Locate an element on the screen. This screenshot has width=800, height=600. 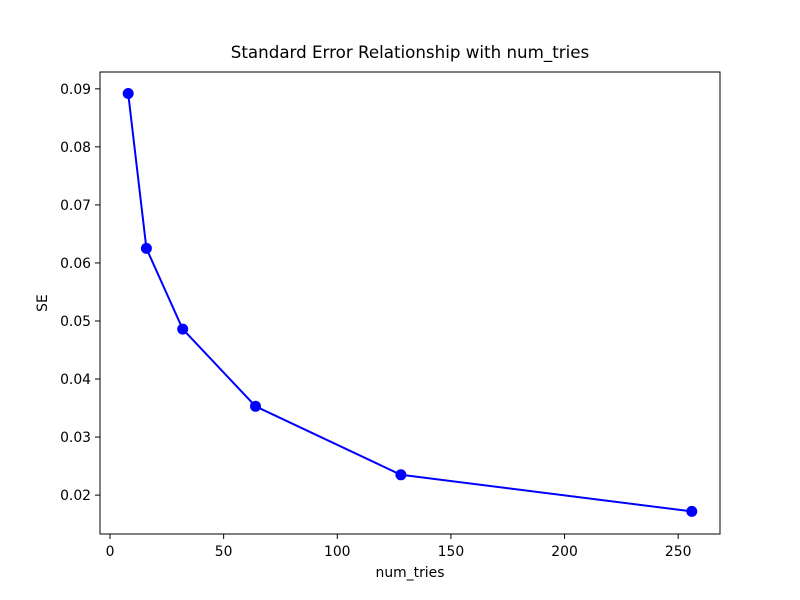
x-axis-ticks: 0 50 100 150 200 250 is located at coordinates (399, 547).